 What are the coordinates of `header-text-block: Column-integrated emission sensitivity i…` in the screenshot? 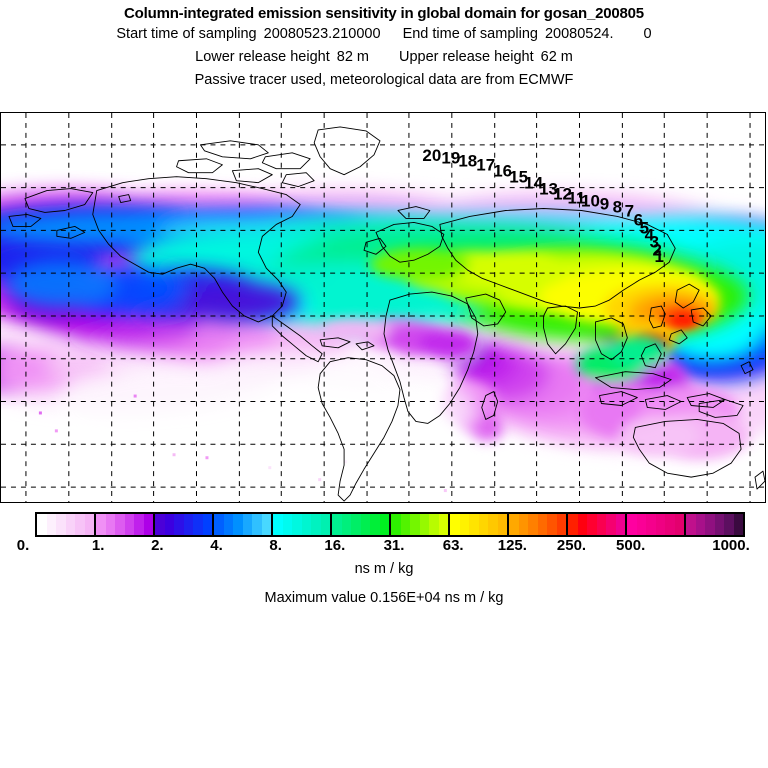 It's located at (384, 46).